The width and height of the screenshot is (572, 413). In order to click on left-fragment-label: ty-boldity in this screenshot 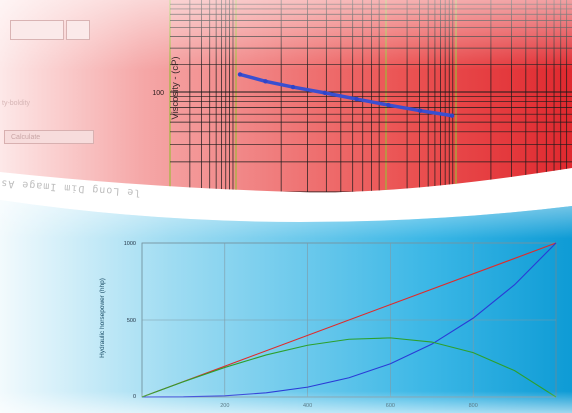, I will do `click(16, 103)`.